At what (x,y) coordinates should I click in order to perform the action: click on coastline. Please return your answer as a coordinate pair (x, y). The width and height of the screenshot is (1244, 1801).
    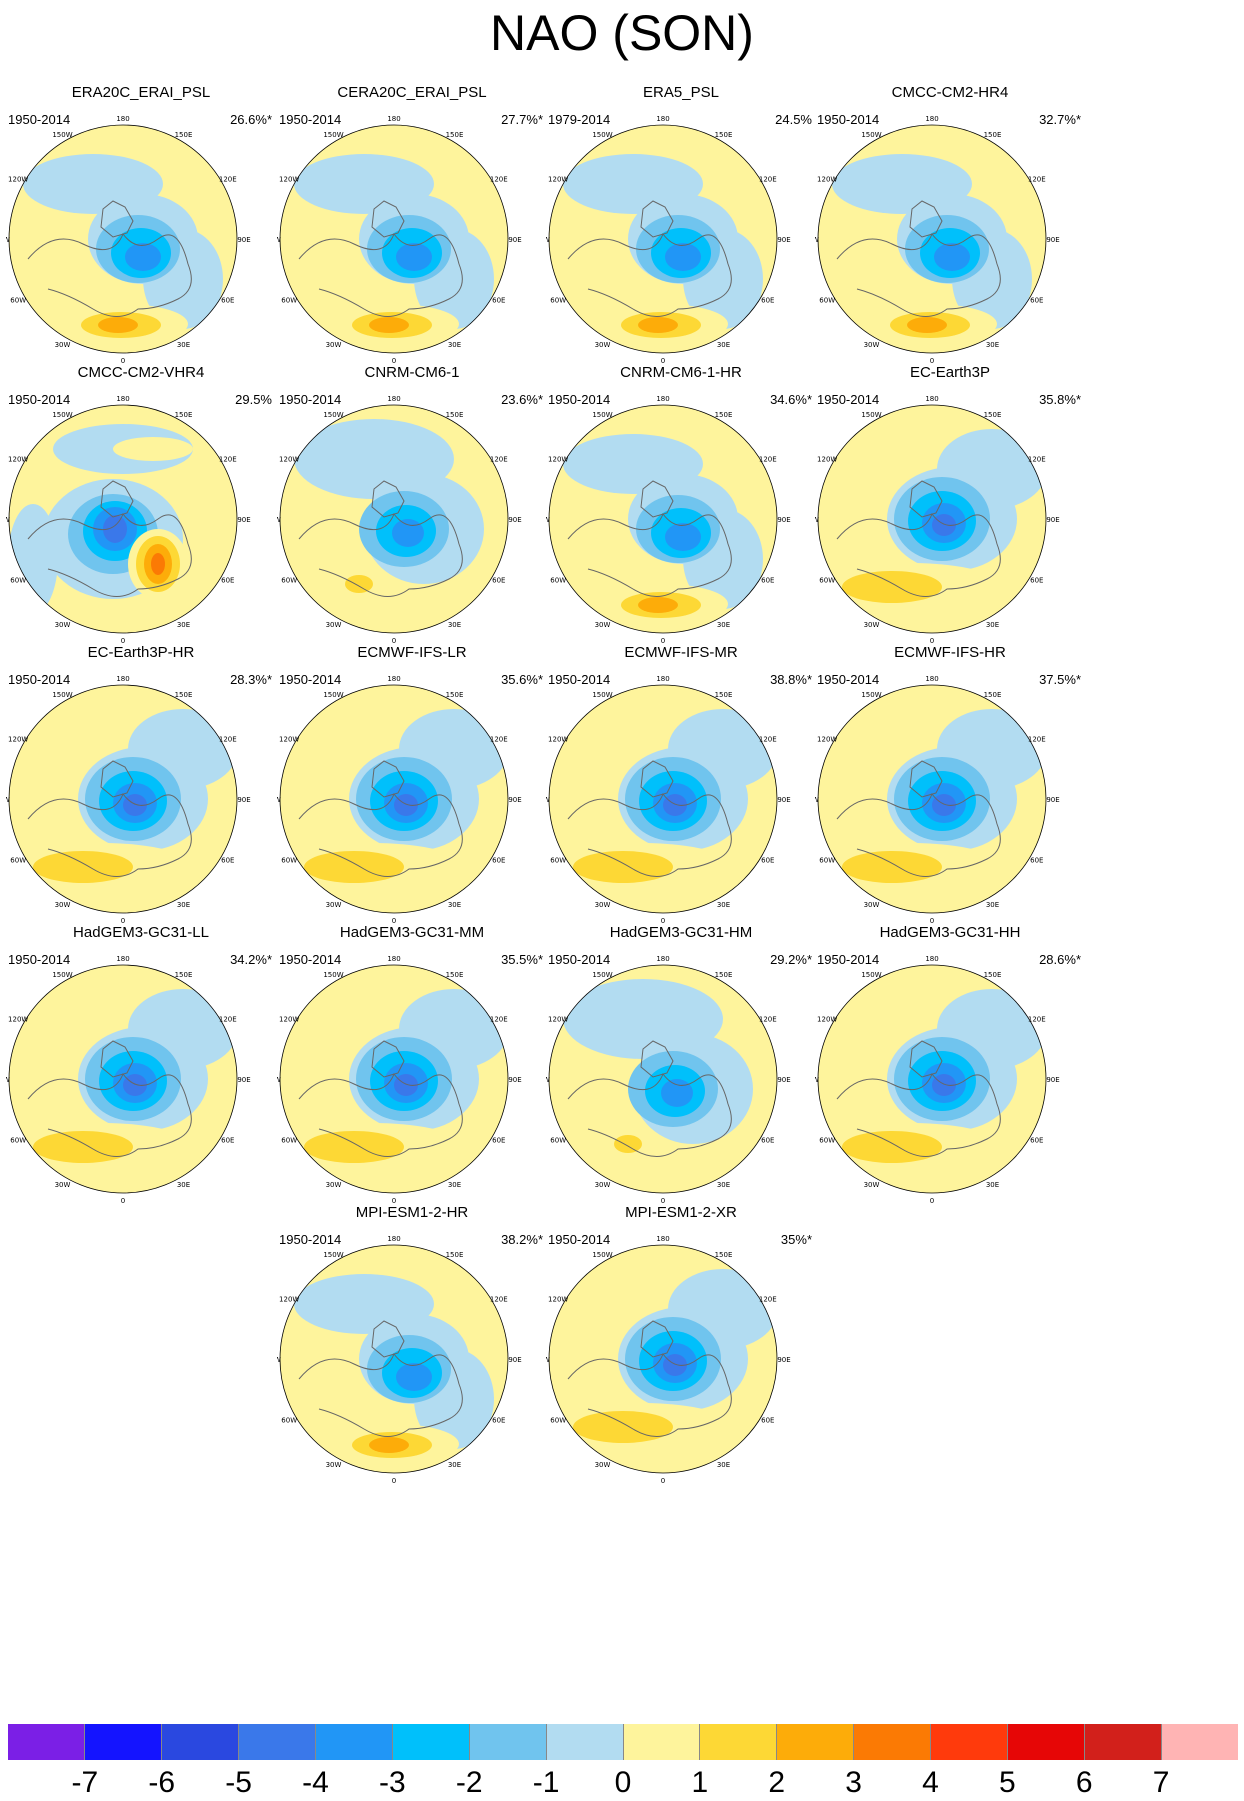
    Looking at the image, I should click on (380, 1394).